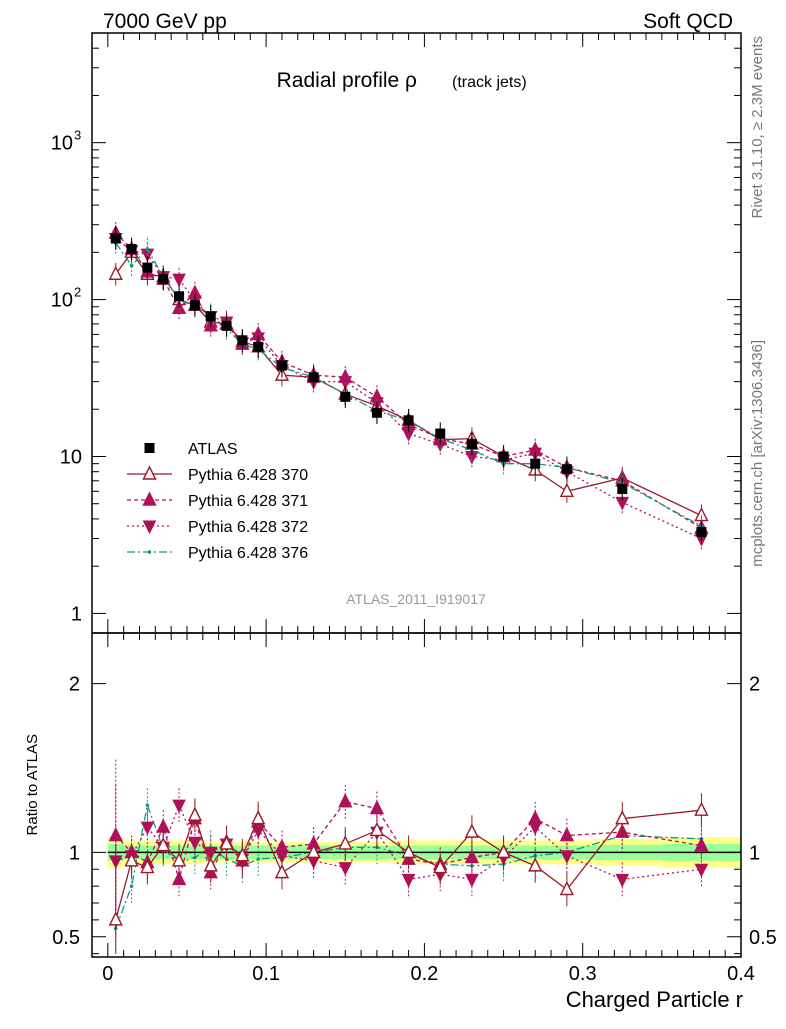 The width and height of the screenshot is (786, 1029). I want to click on x-tick-label: 0.1, so click(266, 974).